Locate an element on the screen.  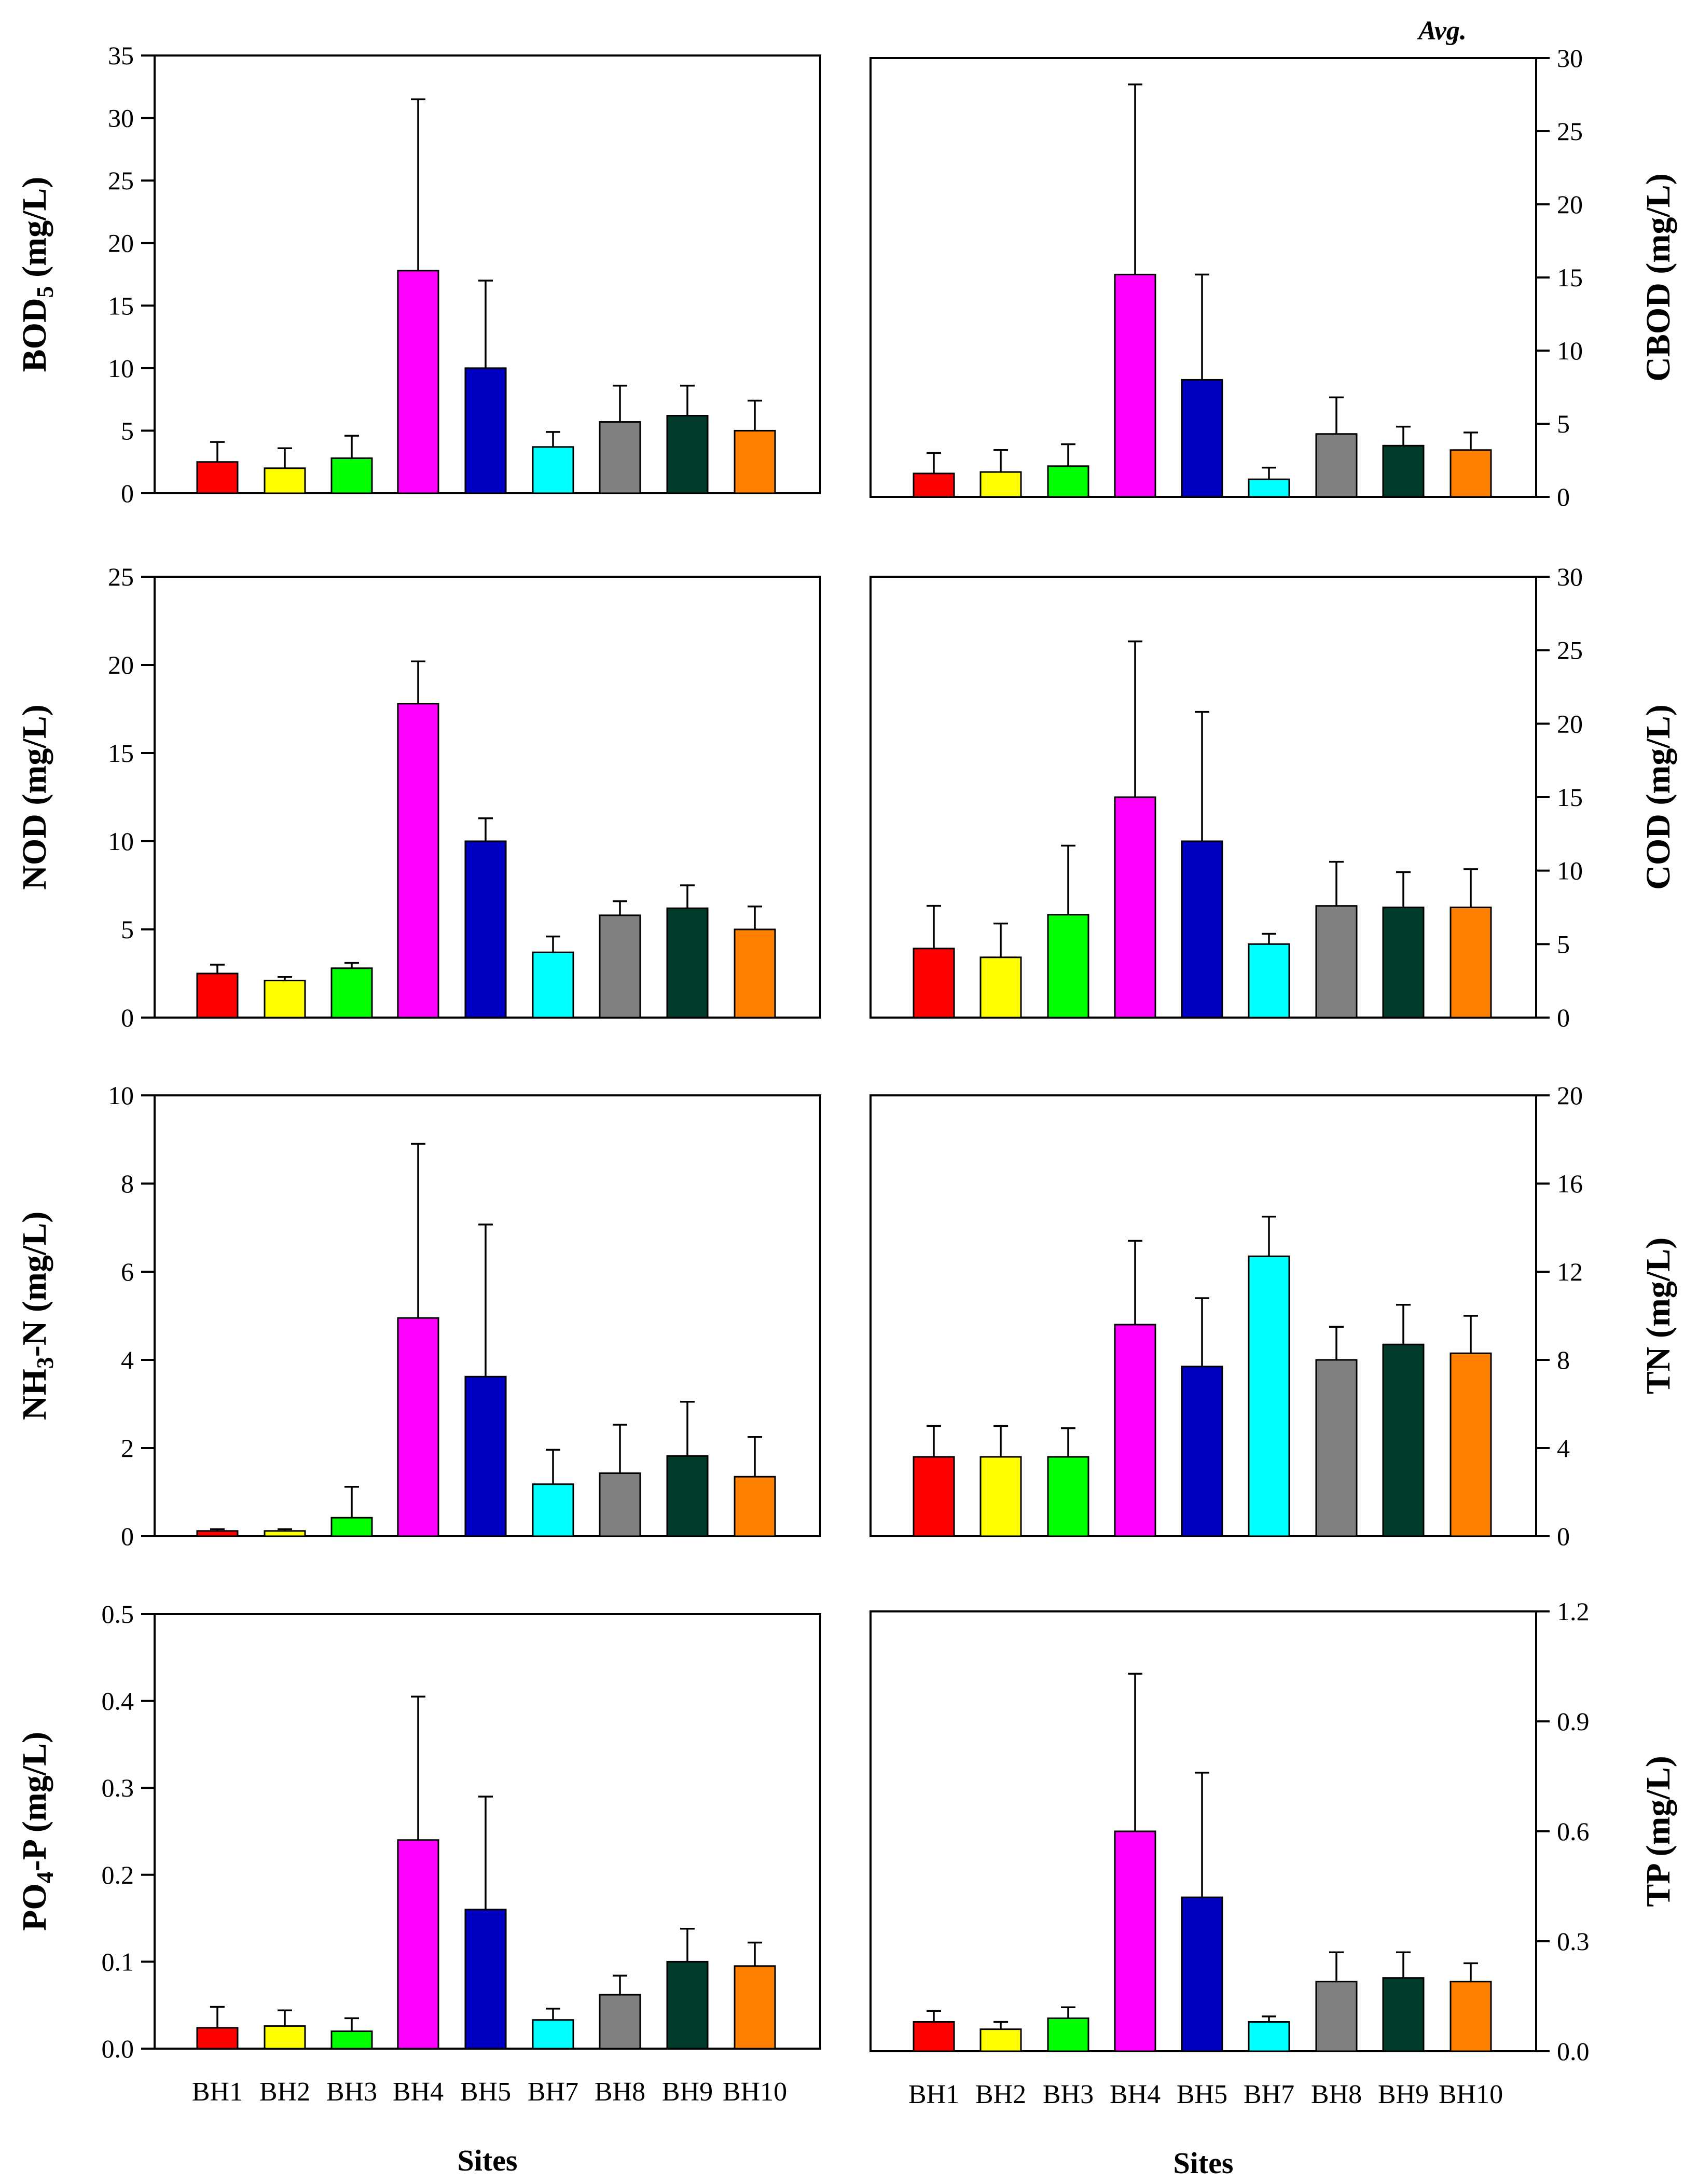
y-tick-label: 0.1 is located at coordinates (118, 1961).